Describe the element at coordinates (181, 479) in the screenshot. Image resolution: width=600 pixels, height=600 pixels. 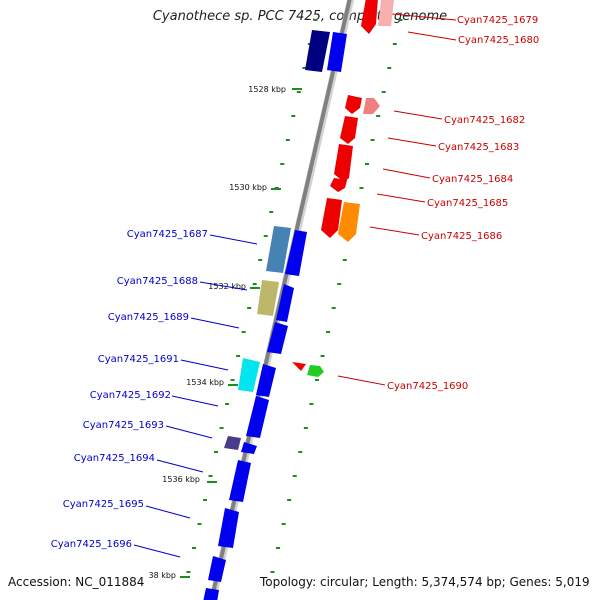
I see `kbp-label-1536: 1536 kbp` at that location.